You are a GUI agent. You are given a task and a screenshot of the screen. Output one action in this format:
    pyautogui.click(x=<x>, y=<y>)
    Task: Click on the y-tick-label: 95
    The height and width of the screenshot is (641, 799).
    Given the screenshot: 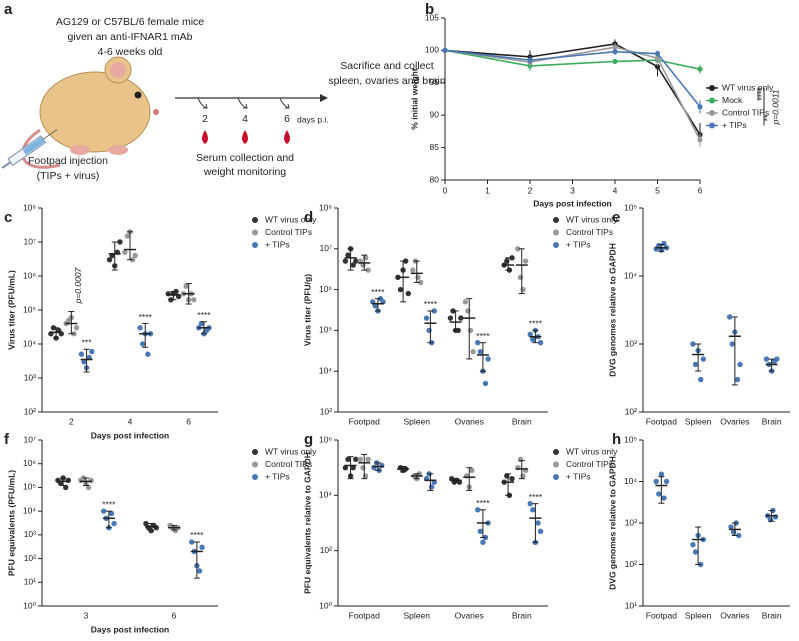 What is the action you would take?
    pyautogui.click(x=435, y=82)
    